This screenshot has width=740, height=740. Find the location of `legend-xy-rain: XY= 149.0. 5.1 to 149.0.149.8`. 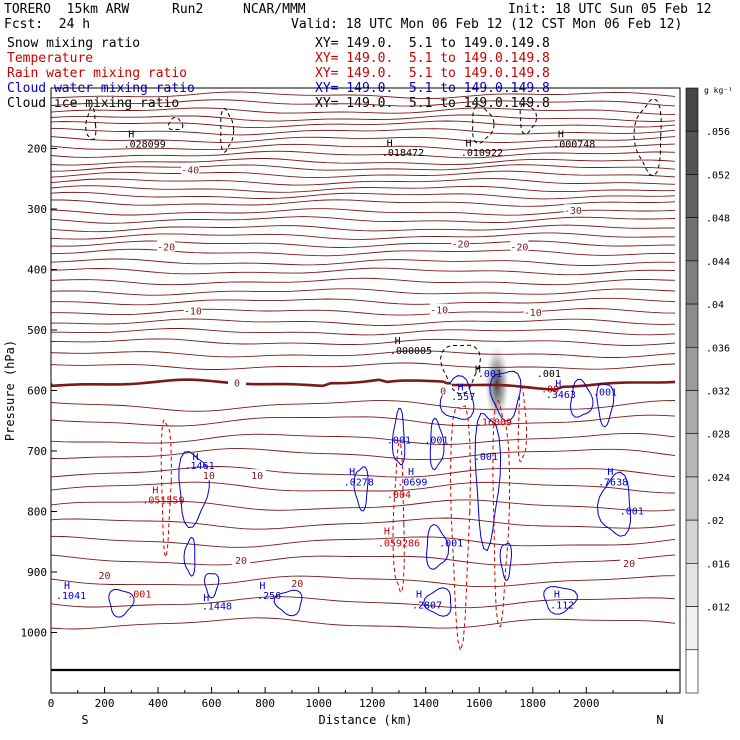

legend-xy-rain: XY= 149.0. 5.1 to 149.0.149.8 is located at coordinates (432, 73).